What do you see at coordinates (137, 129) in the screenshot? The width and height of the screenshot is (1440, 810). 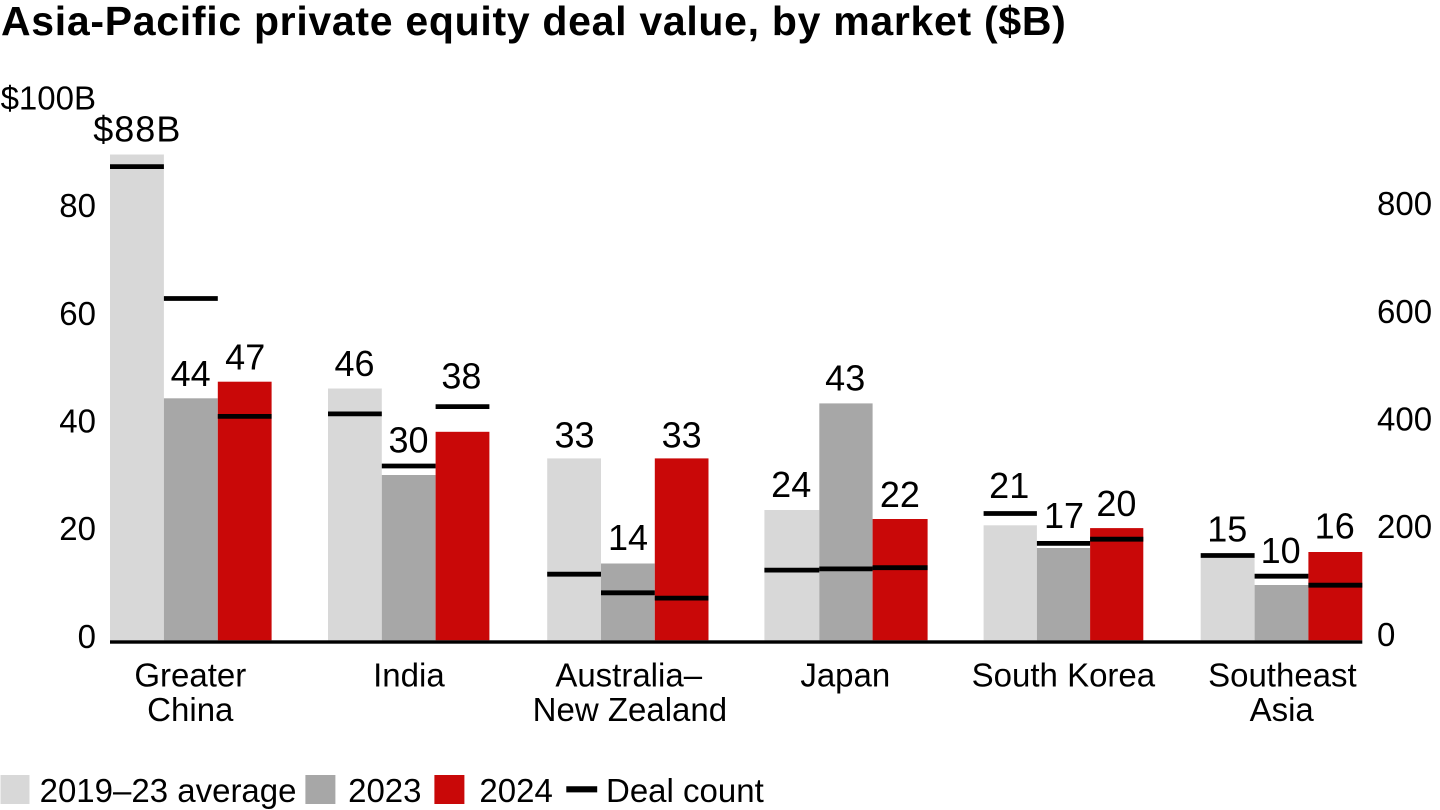 I see `svg-text: $88B` at bounding box center [137, 129].